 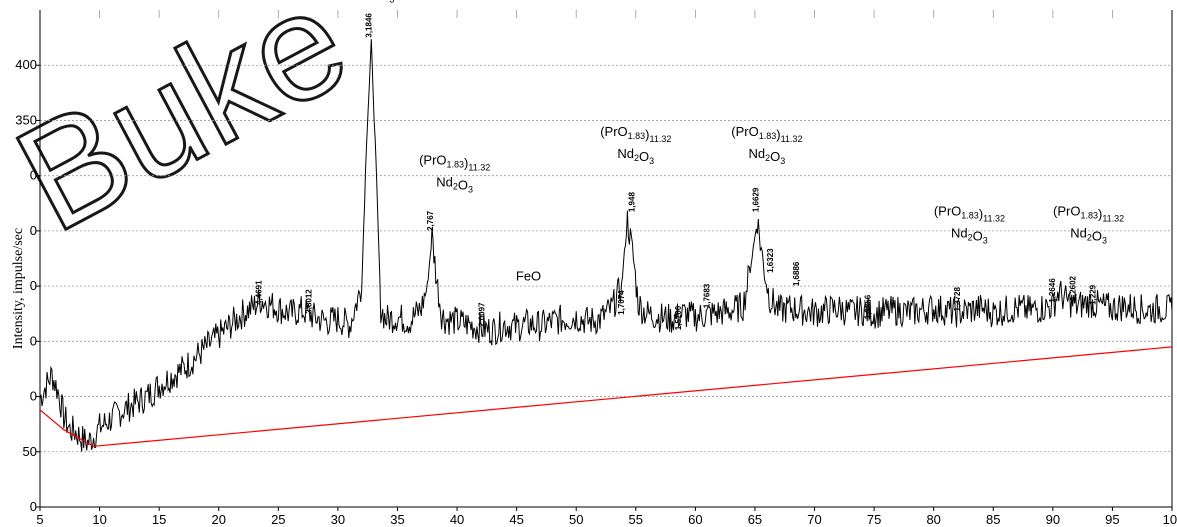 What do you see at coordinates (868, 306) in the screenshot?
I see `peak-label: 1,3856` at bounding box center [868, 306].